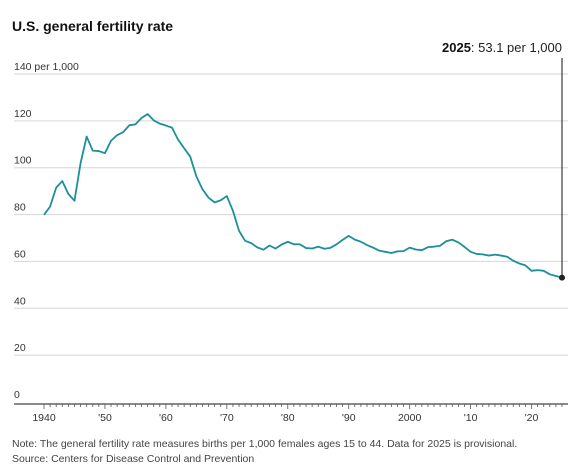 The width and height of the screenshot is (584, 469). I want to click on x-tick-label-1990: '90, so click(349, 418).